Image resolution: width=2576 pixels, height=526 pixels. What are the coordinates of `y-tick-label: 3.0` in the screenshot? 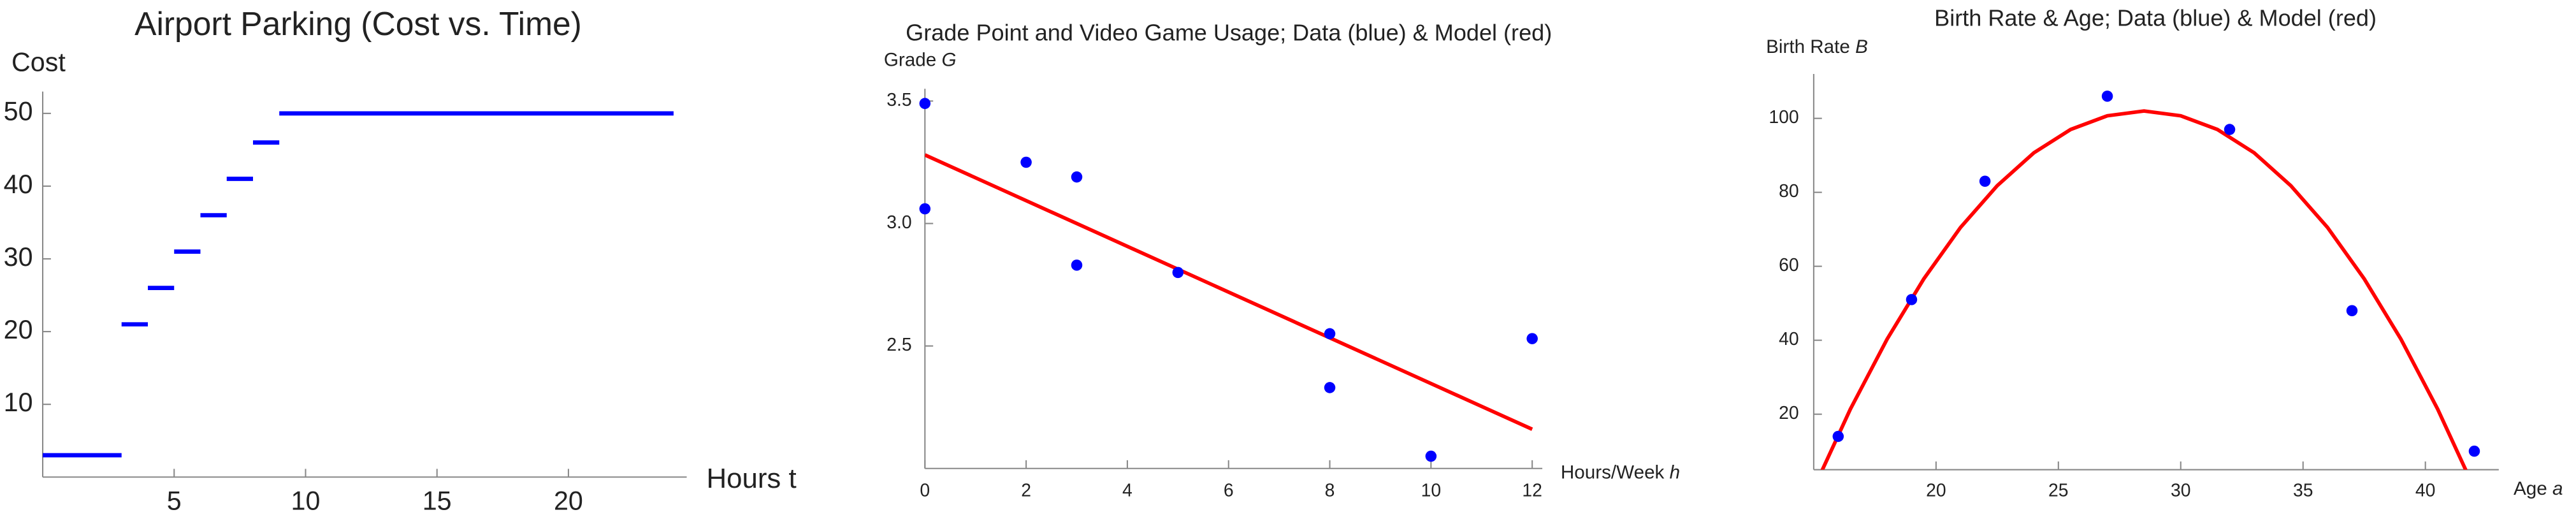 It's located at (898, 222).